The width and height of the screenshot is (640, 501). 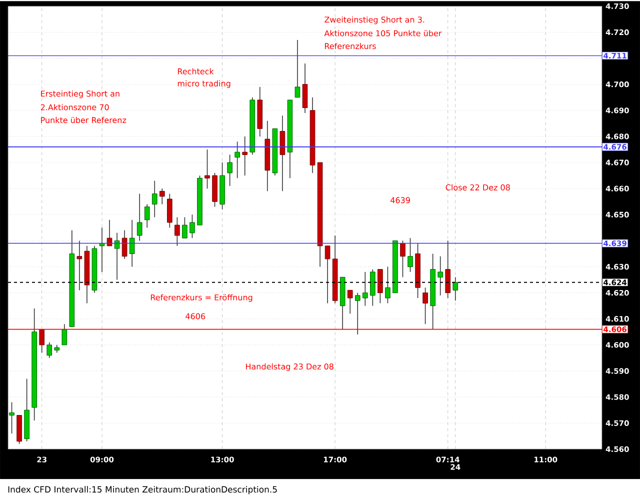 What do you see at coordinates (196, 316) in the screenshot?
I see `annotation: 4606` at bounding box center [196, 316].